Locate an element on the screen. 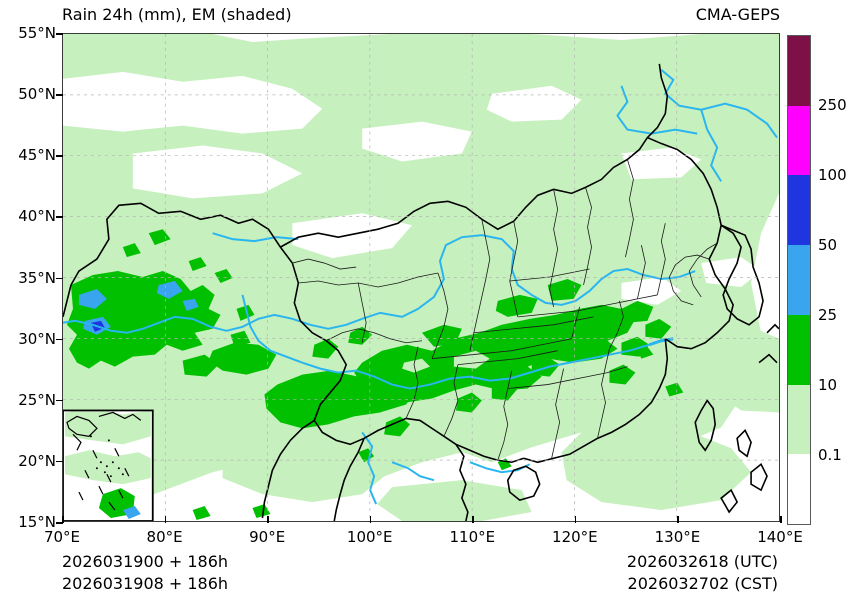  precip-cluster-yangtze is located at coordinates (427, 357).